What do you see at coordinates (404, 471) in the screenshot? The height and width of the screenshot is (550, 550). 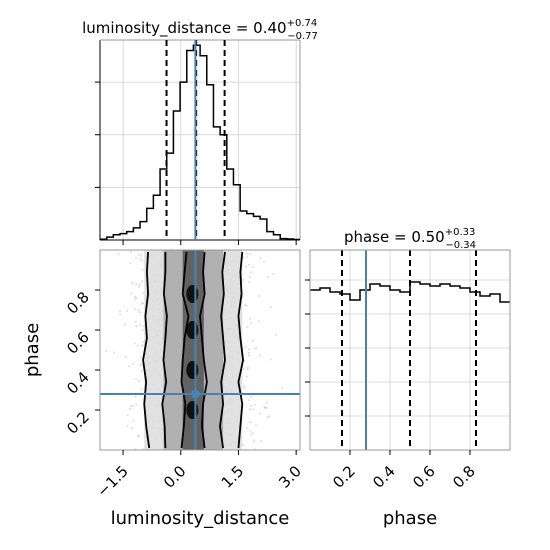 I see `phase-x-ticks: 0.2 0.4 0.6 0.8` at bounding box center [404, 471].